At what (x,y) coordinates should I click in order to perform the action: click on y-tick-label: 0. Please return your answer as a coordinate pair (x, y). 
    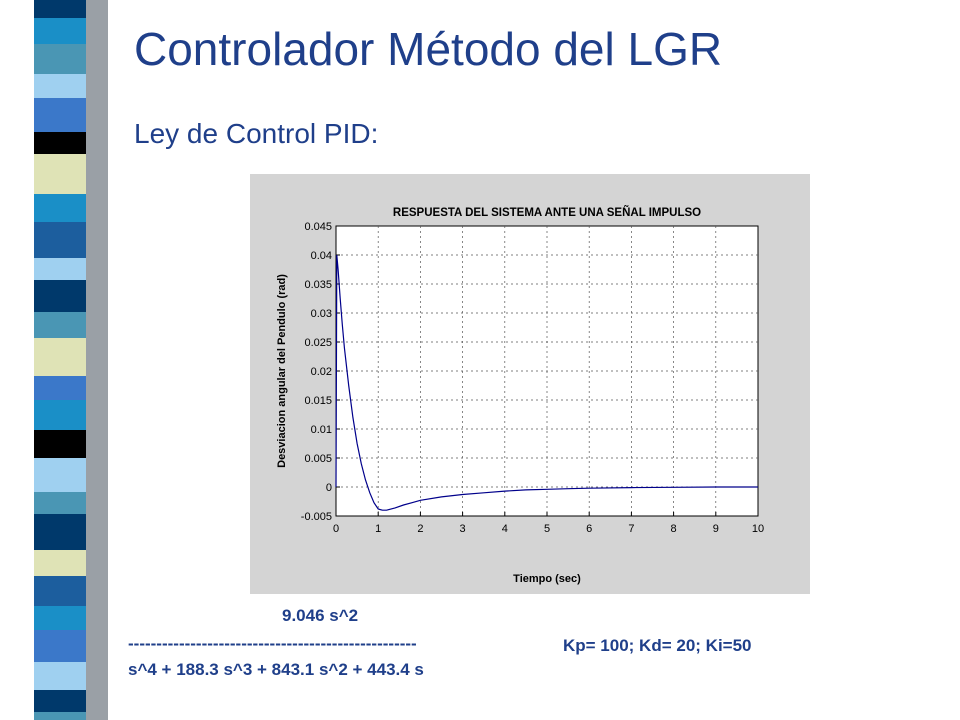
    Looking at the image, I should click on (329, 488).